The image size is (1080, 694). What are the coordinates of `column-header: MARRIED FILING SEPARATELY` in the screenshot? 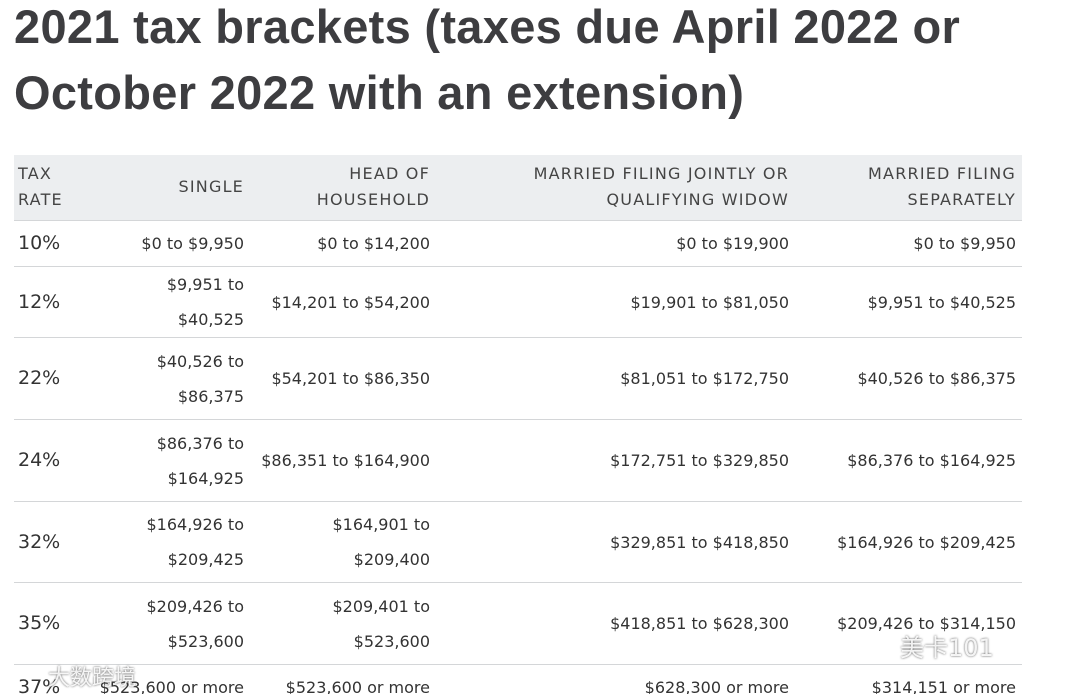 It's located at (908, 188).